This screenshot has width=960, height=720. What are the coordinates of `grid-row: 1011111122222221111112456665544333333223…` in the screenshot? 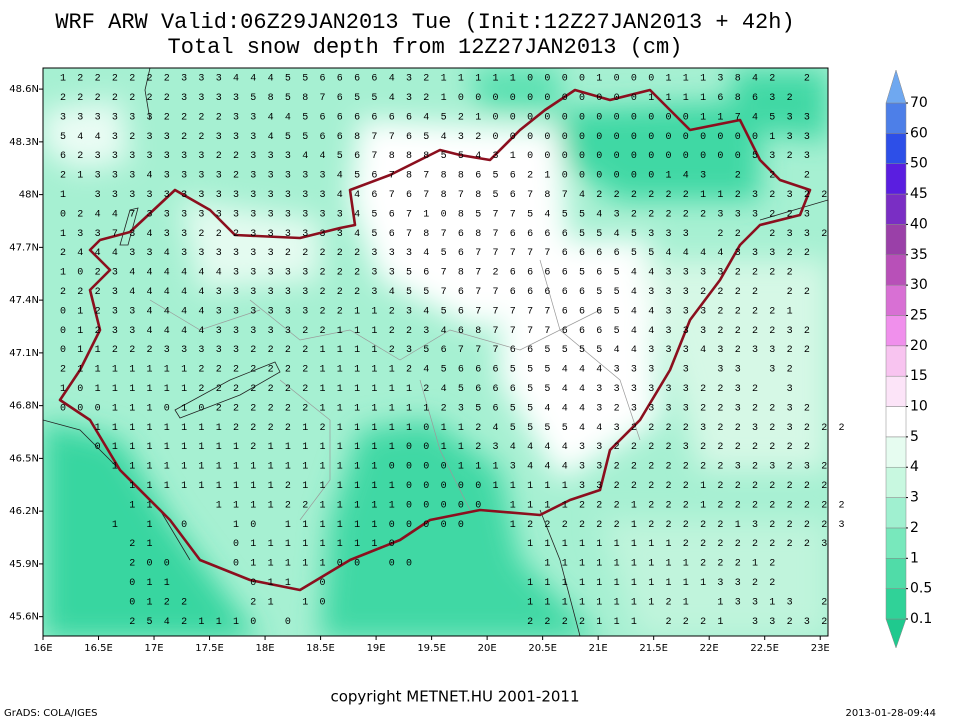 It's located at (443, 389).